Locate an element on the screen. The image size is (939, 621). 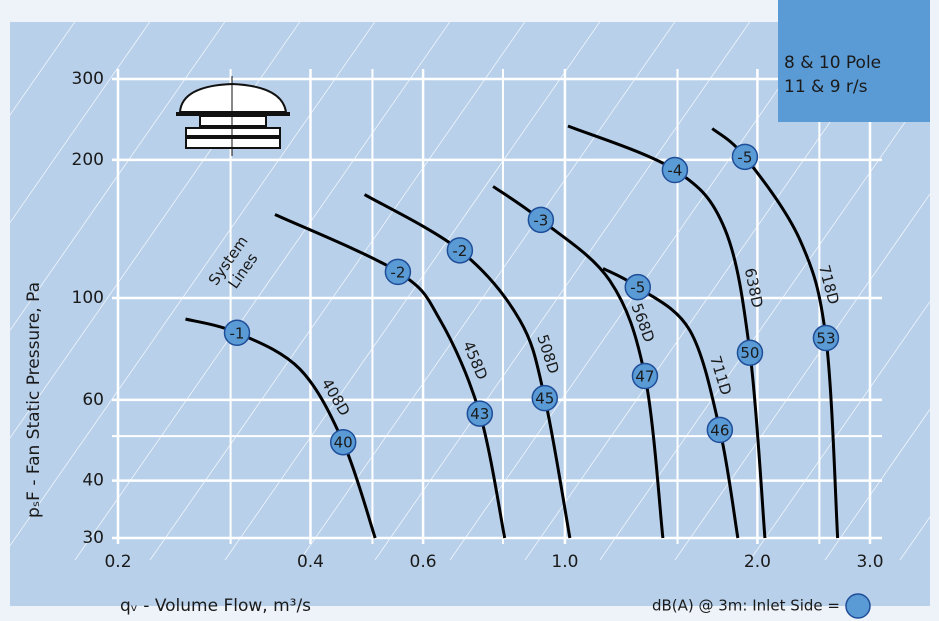
db-value: 47 is located at coordinates (644, 377).